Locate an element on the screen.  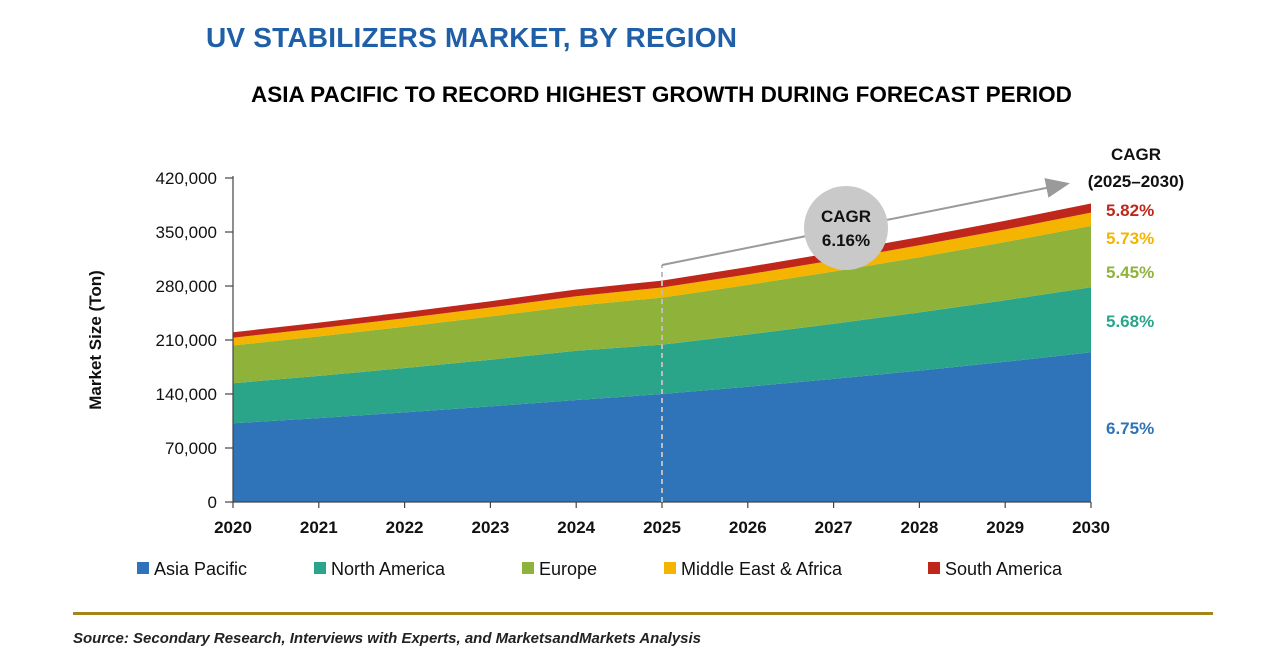
x-tick-label: 2030 is located at coordinates (1091, 527).